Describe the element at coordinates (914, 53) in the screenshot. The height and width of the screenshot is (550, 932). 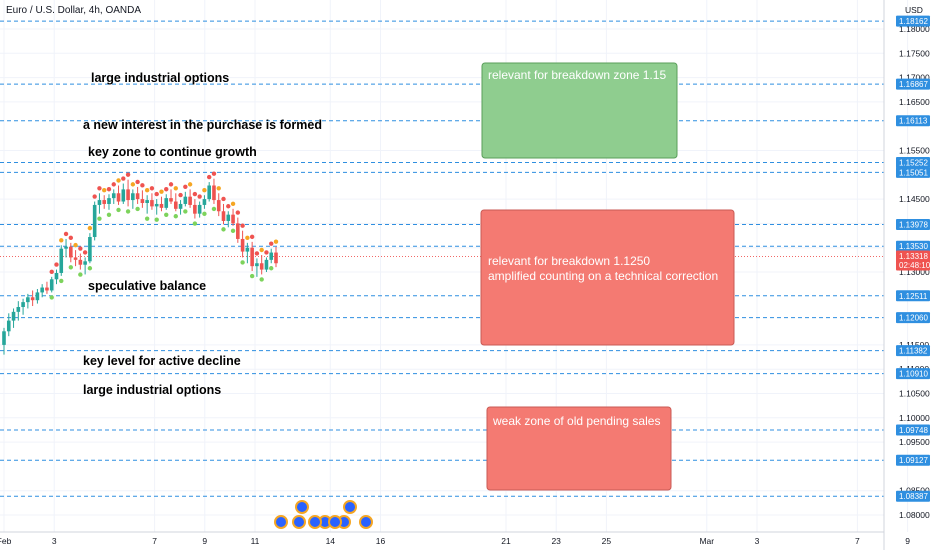
I see `y-tick-label: 1.17500` at that location.